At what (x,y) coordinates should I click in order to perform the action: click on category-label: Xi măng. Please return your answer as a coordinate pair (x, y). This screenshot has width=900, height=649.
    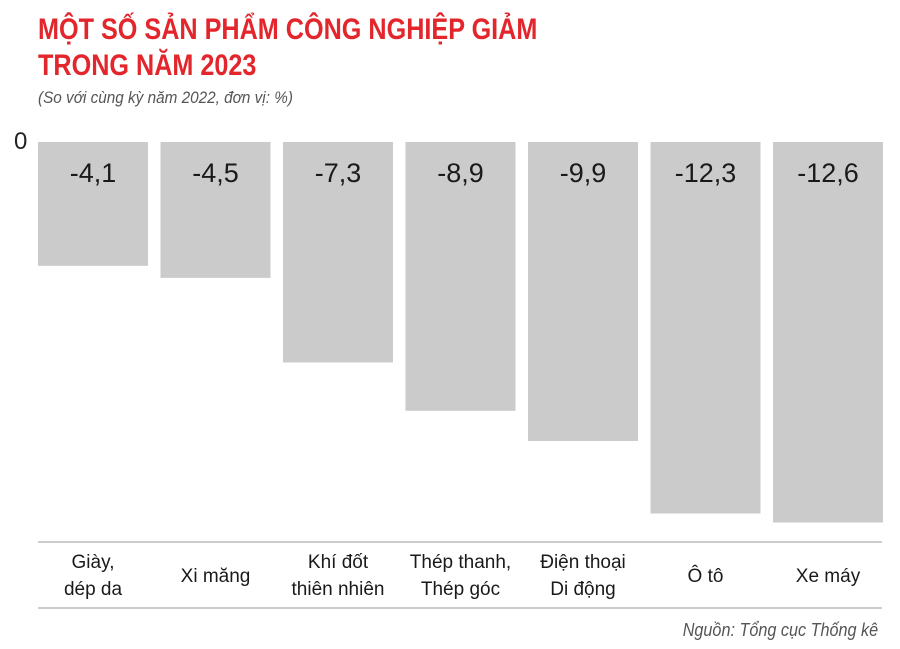
    Looking at the image, I should click on (216, 576).